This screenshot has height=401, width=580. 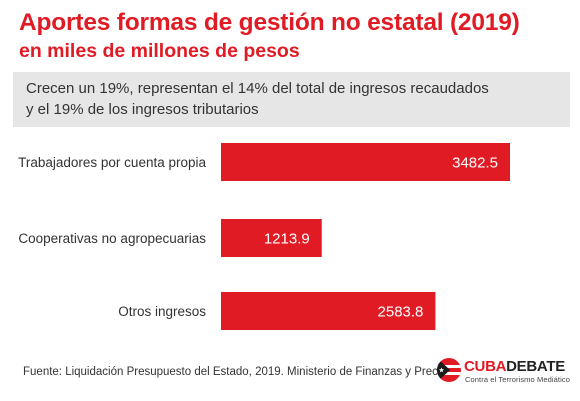 I want to click on value-label-3: 2583.8, so click(x=401, y=312).